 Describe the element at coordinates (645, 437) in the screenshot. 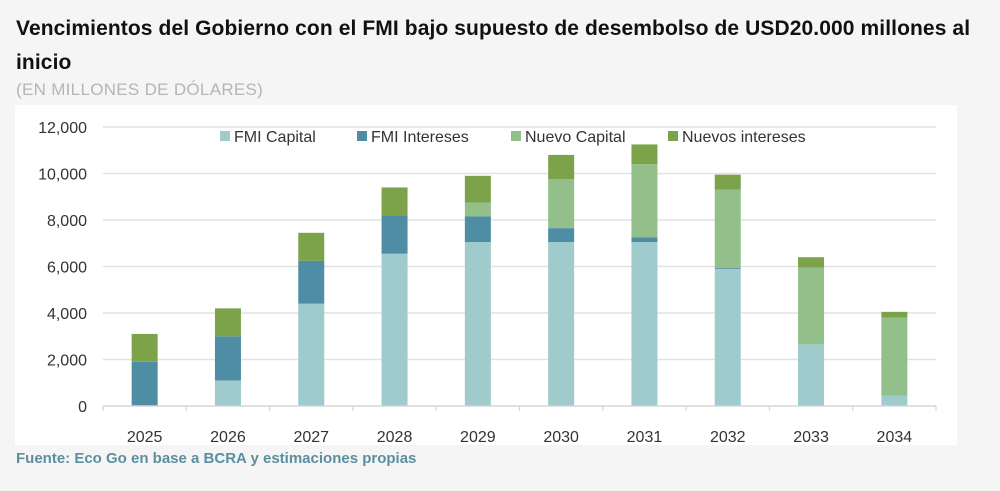

I see `x-tick-label: 2031` at that location.